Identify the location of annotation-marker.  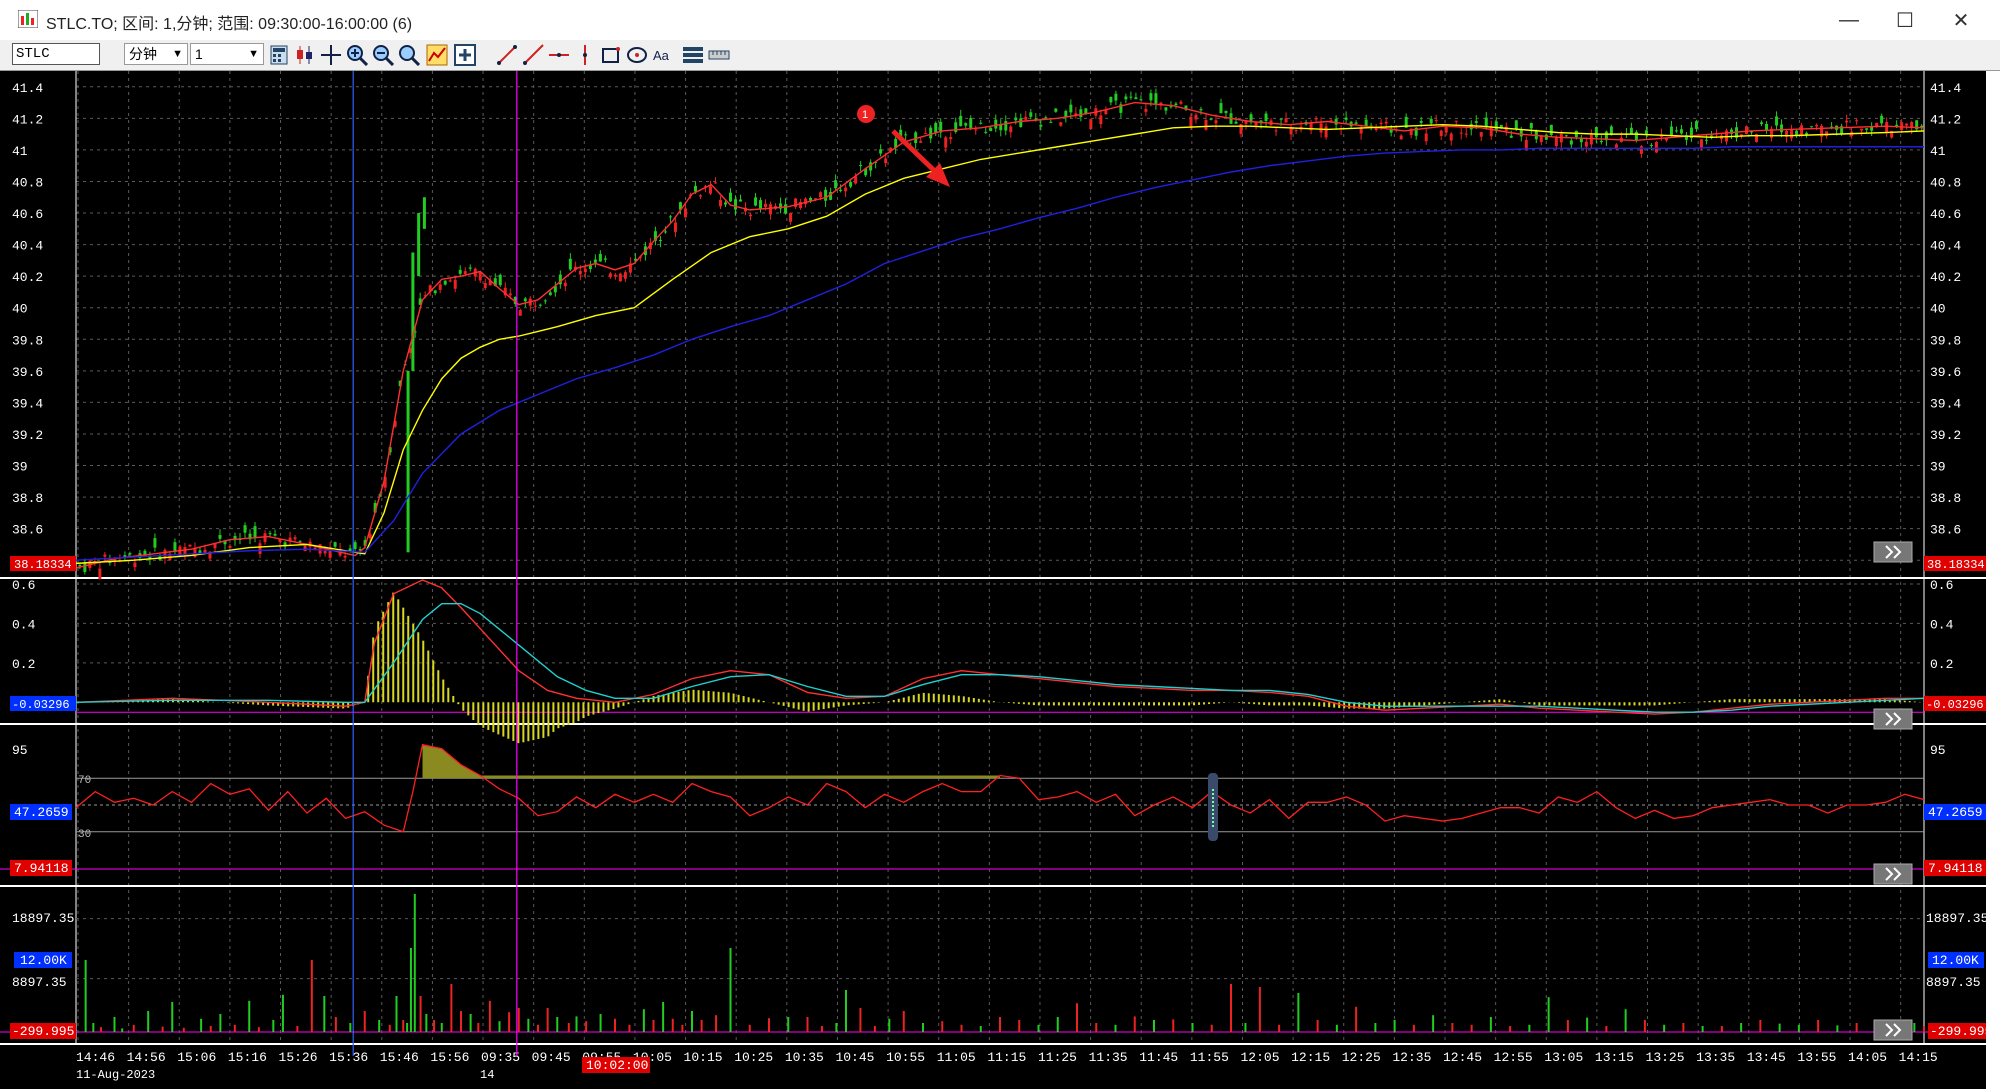
(866, 114).